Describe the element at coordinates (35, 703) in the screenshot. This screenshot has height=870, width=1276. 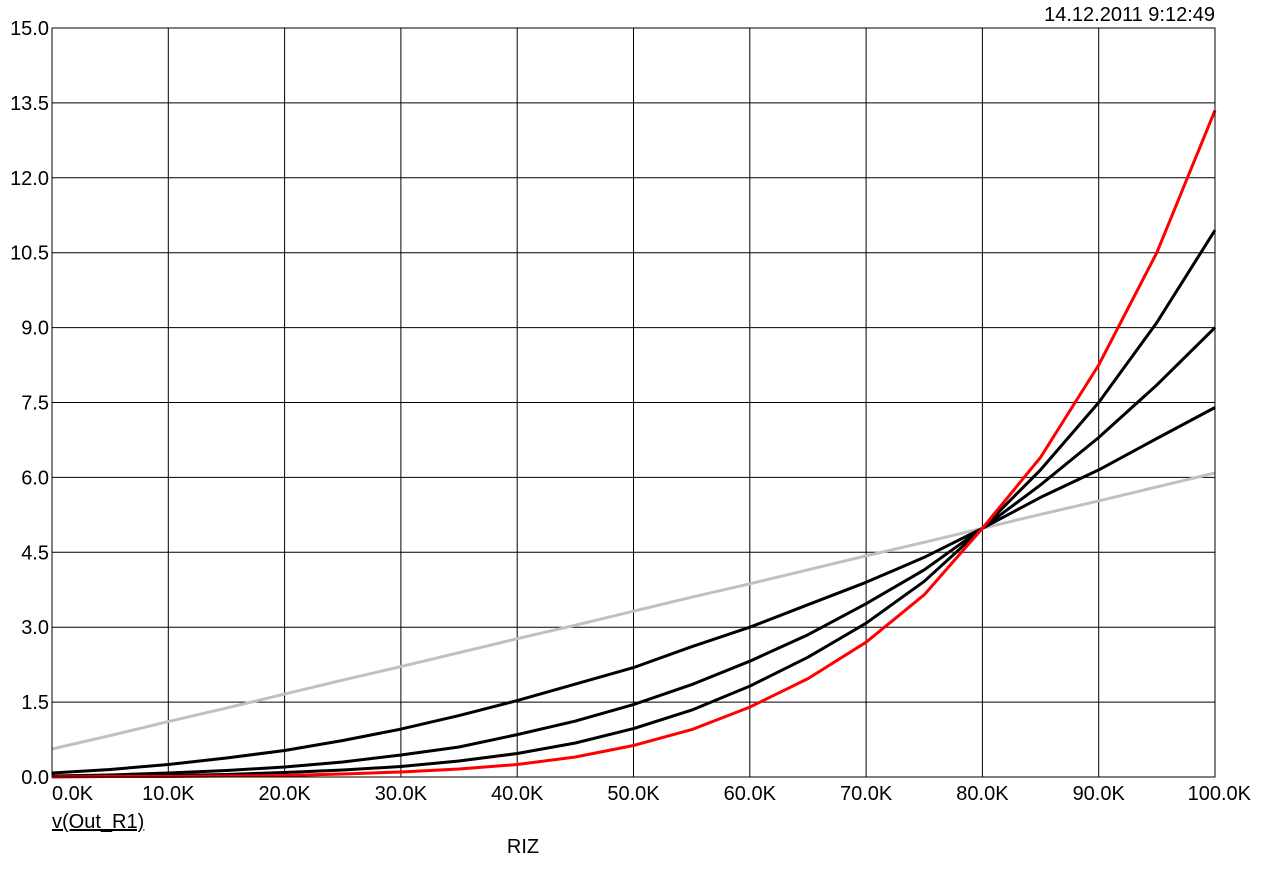
I see `y-tick-label: 1.5` at that location.